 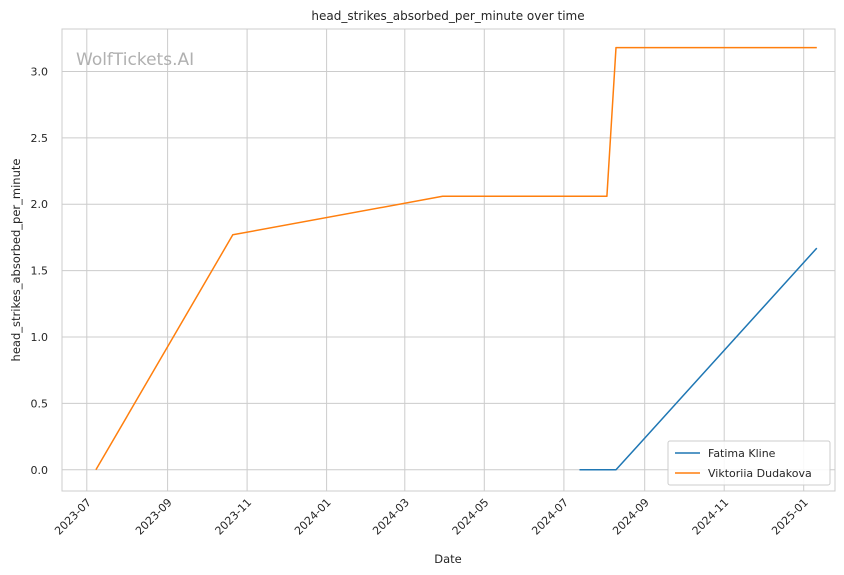 I want to click on legend-label-viktoriia-dudakova: Viktoriia Dudakova, so click(x=760, y=473).